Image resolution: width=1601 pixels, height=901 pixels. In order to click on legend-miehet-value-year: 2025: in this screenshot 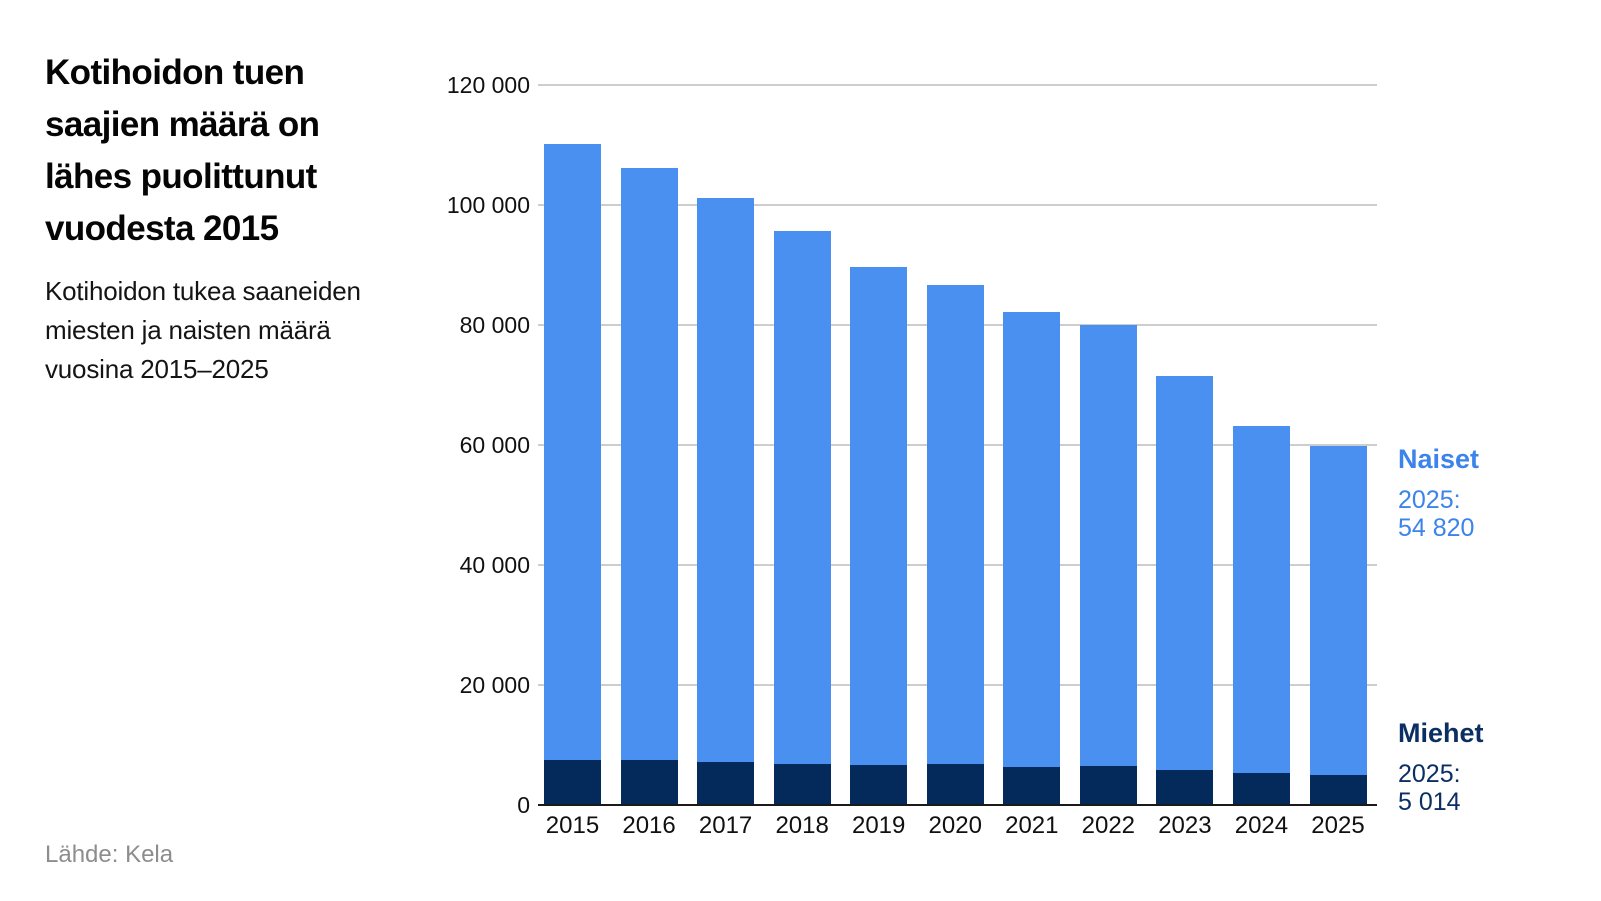, I will do `click(1429, 774)`.